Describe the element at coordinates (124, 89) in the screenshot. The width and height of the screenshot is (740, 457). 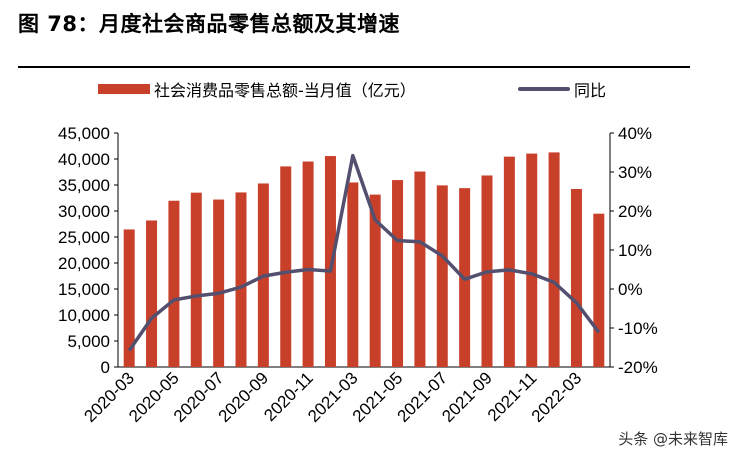
I see `legend-bar-swatch` at that location.